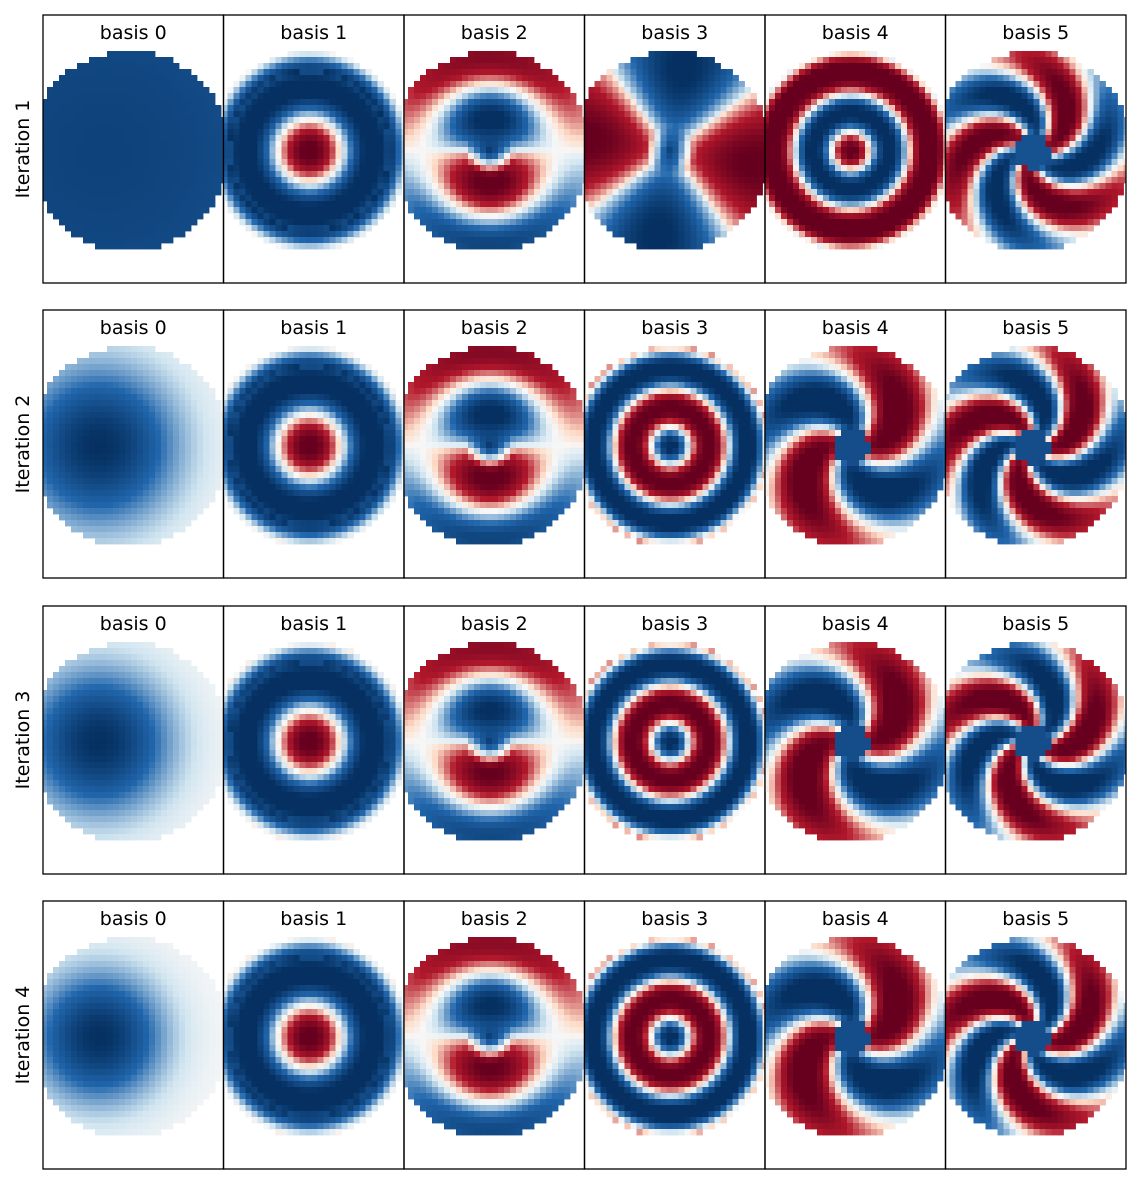 Image resolution: width=1141 pixels, height=1185 pixels. I want to click on row-label: Iteration 1, so click(23, 149).